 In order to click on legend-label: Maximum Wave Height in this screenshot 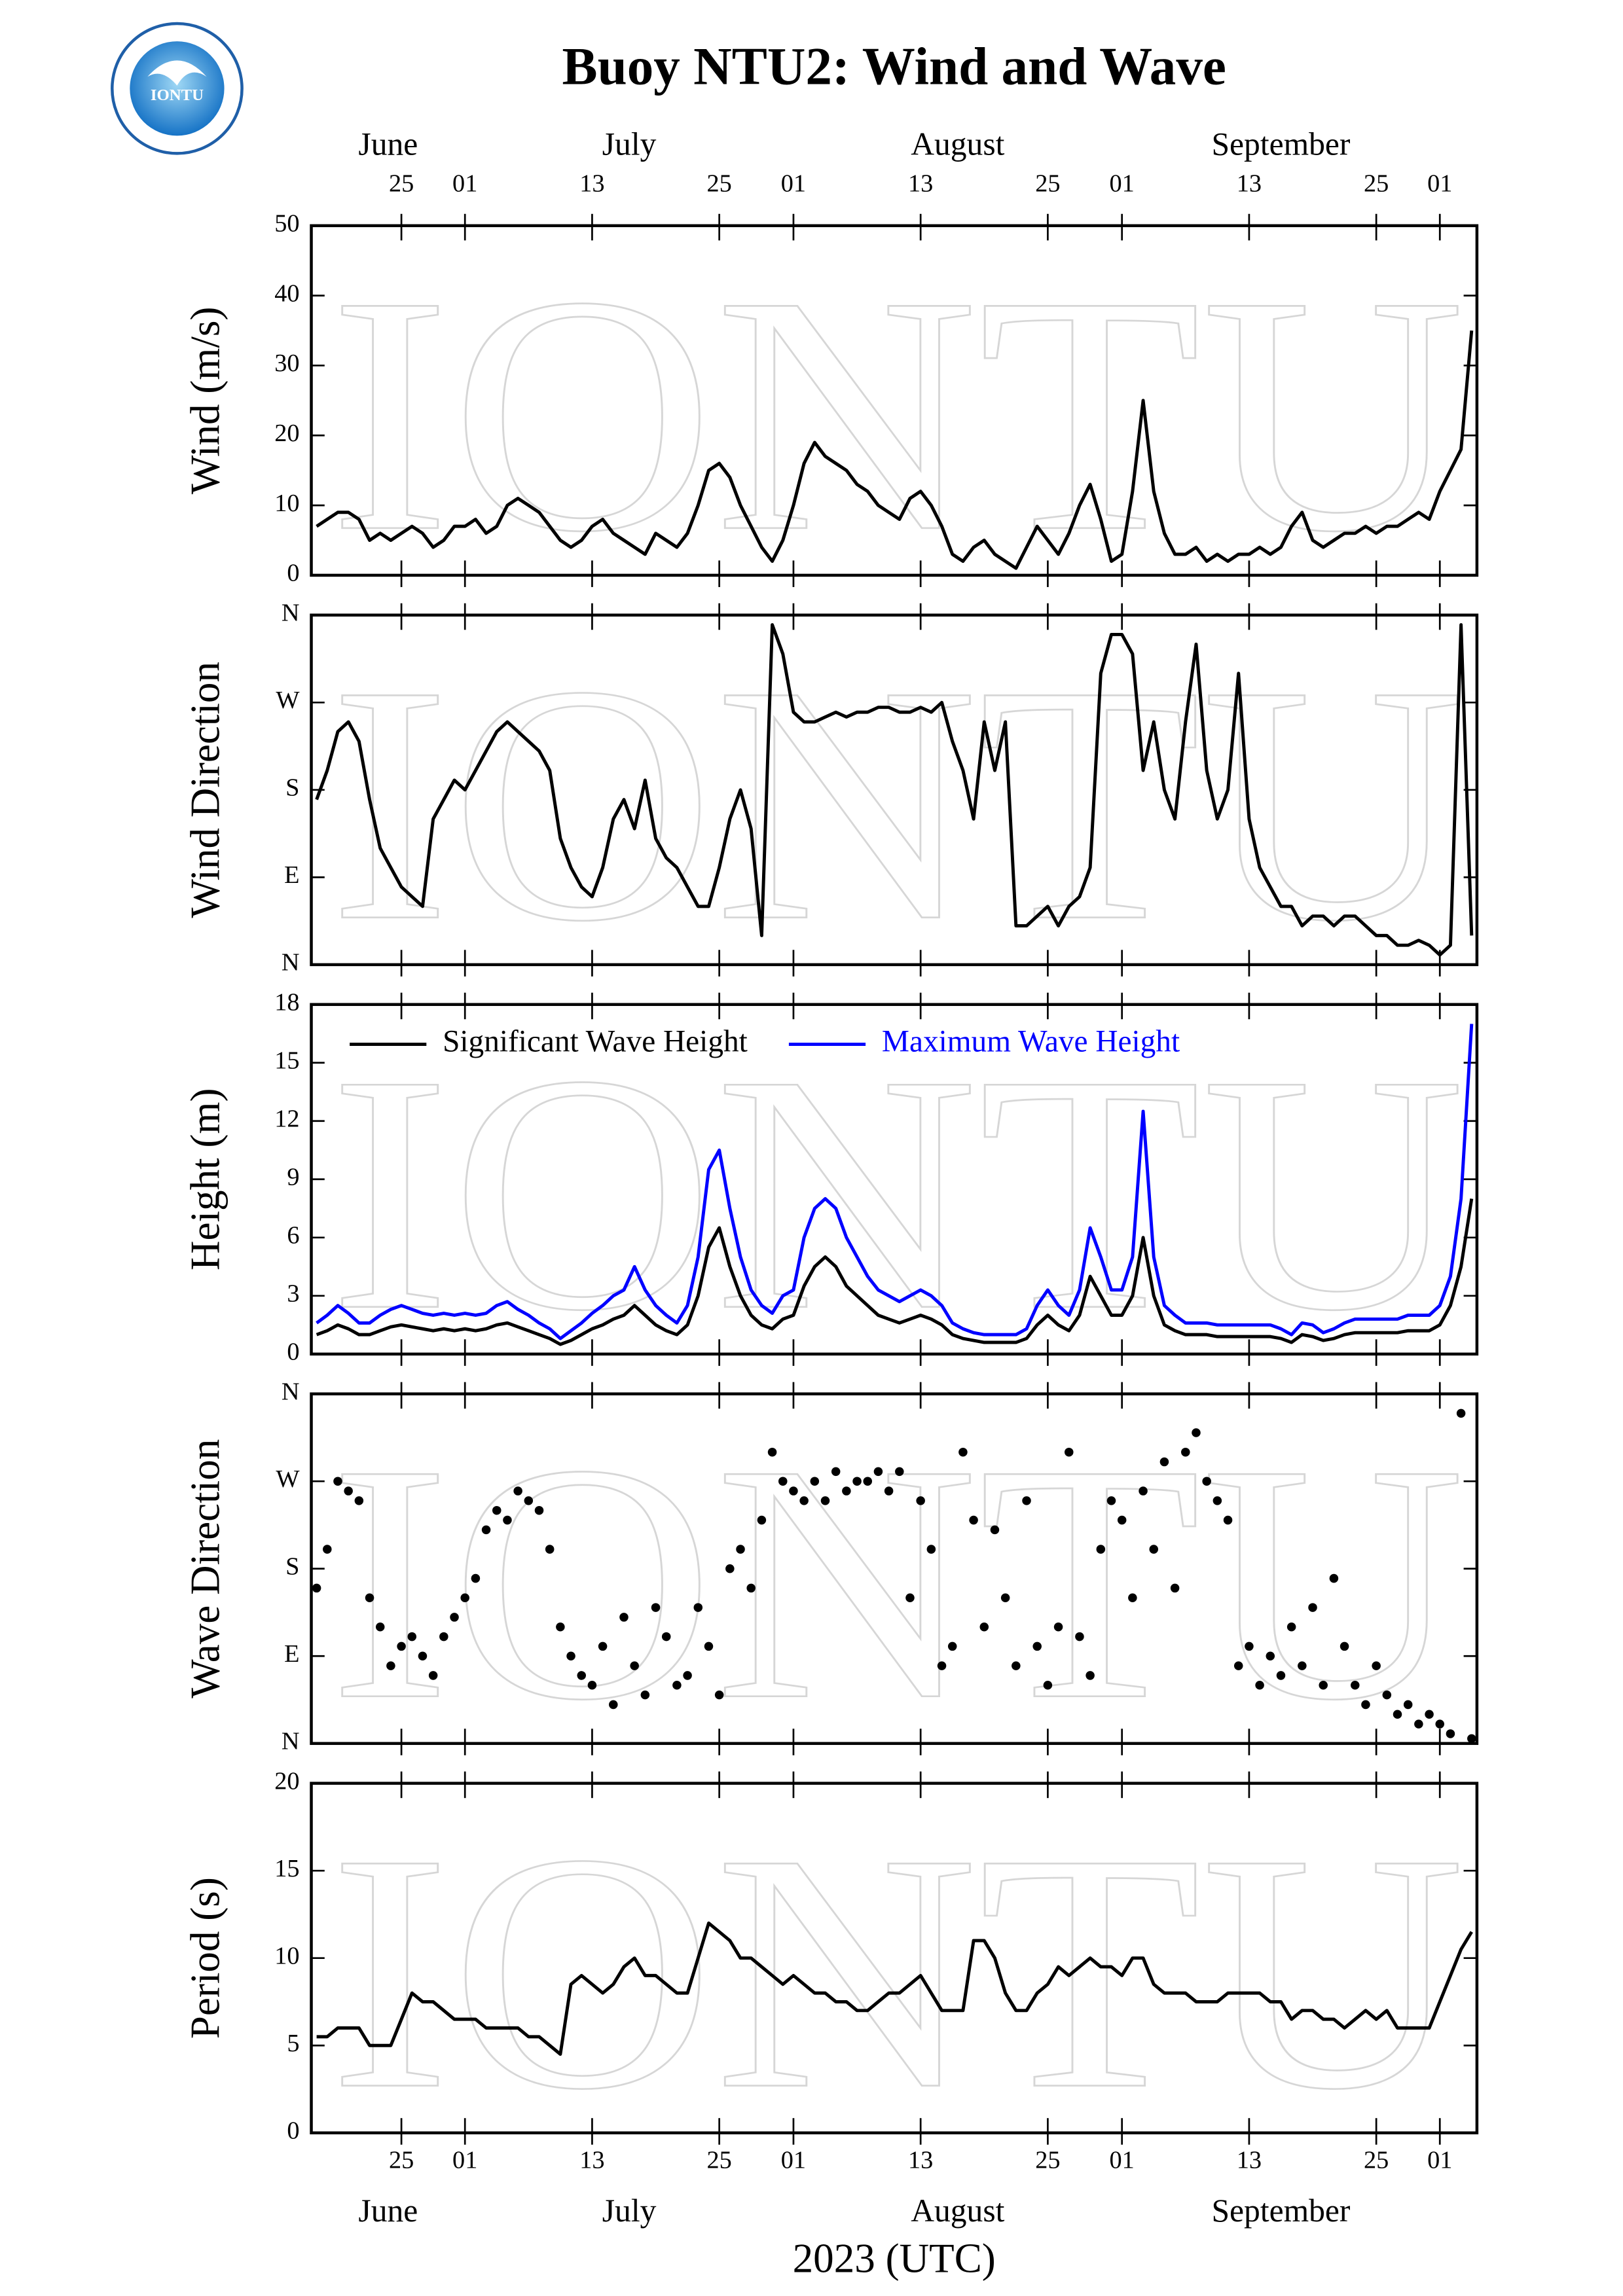, I will do `click(1031, 1041)`.